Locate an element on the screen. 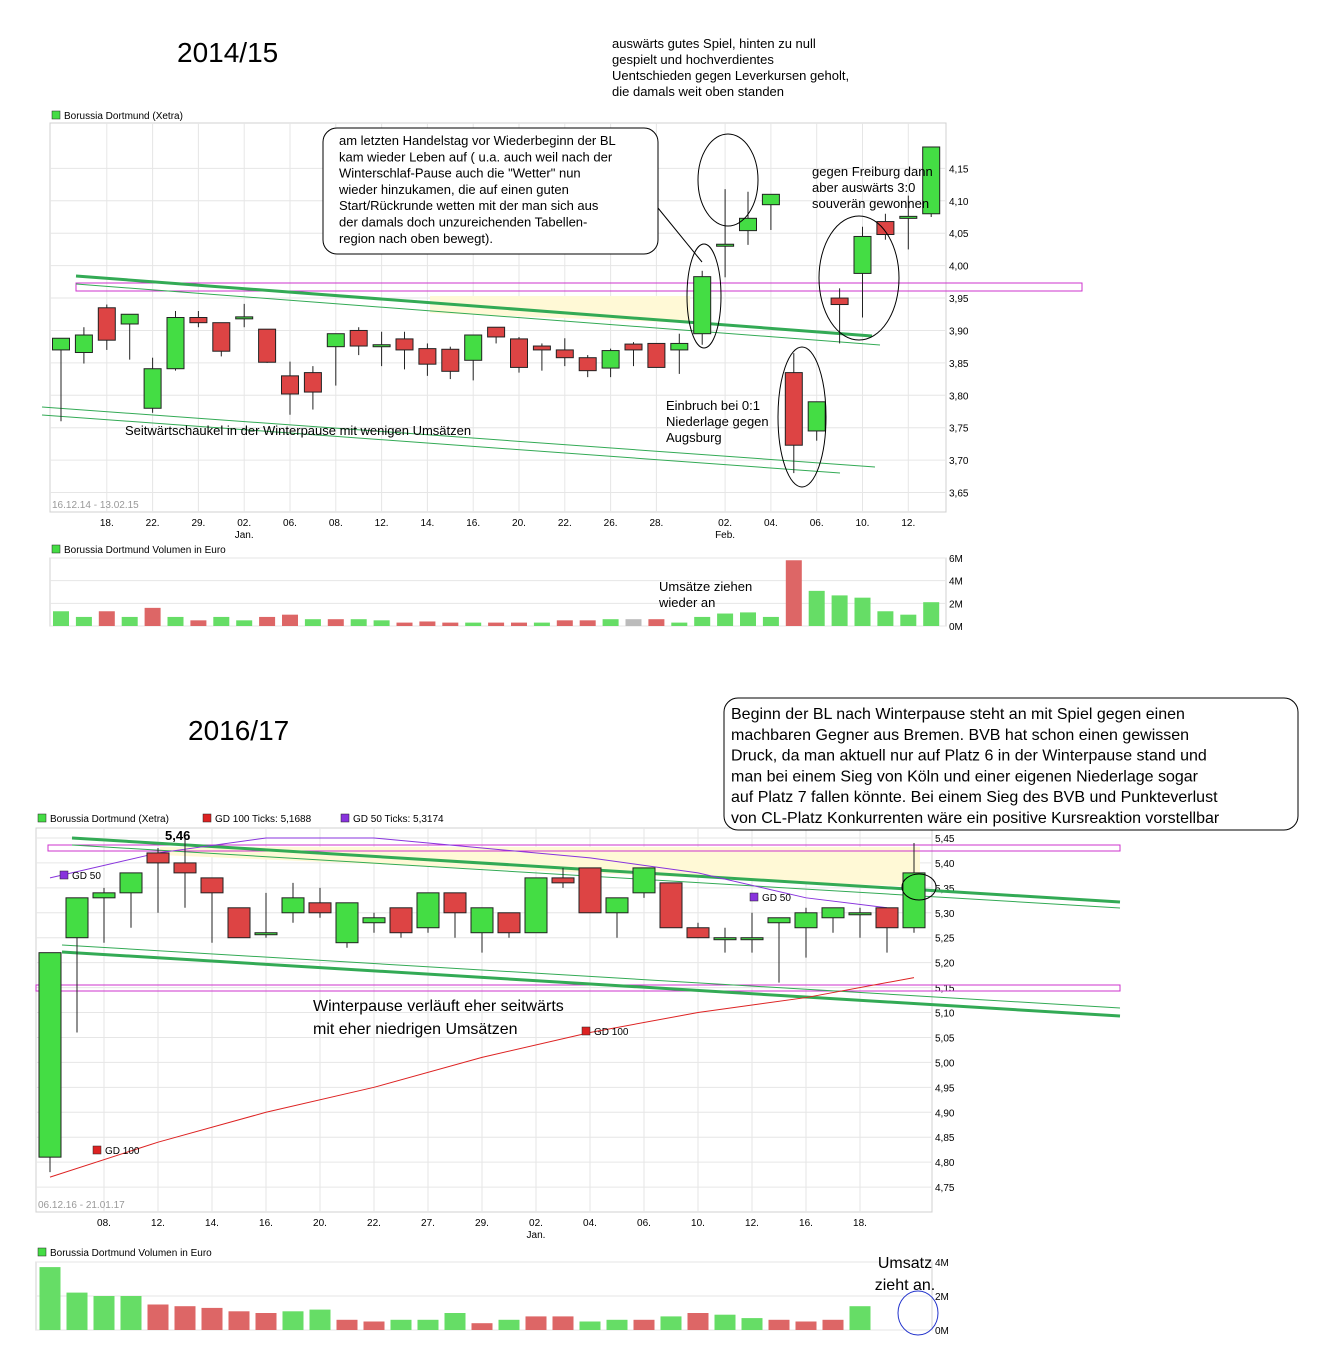  y-tick-label: 3,75 is located at coordinates (959, 429).